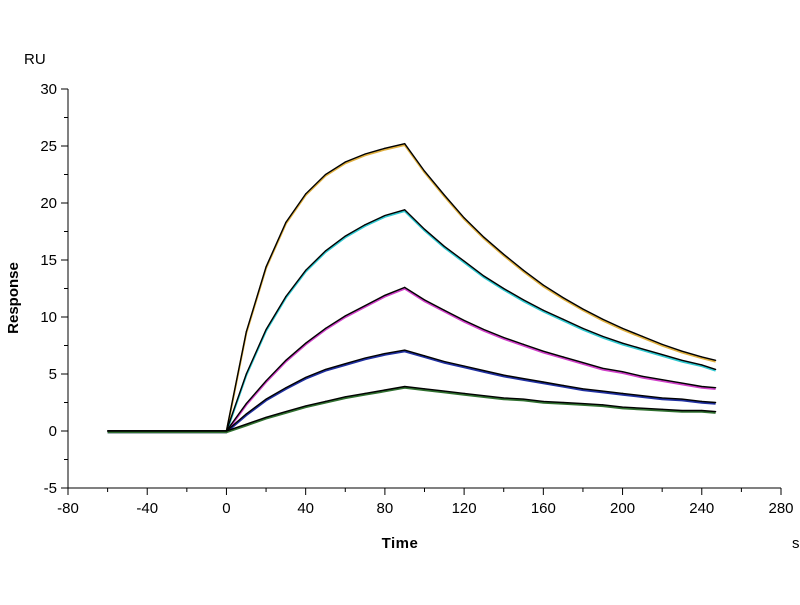 Image resolution: width=800 pixels, height=605 pixels. Describe the element at coordinates (13, 298) in the screenshot. I see `y-axis-label: Response` at that location.